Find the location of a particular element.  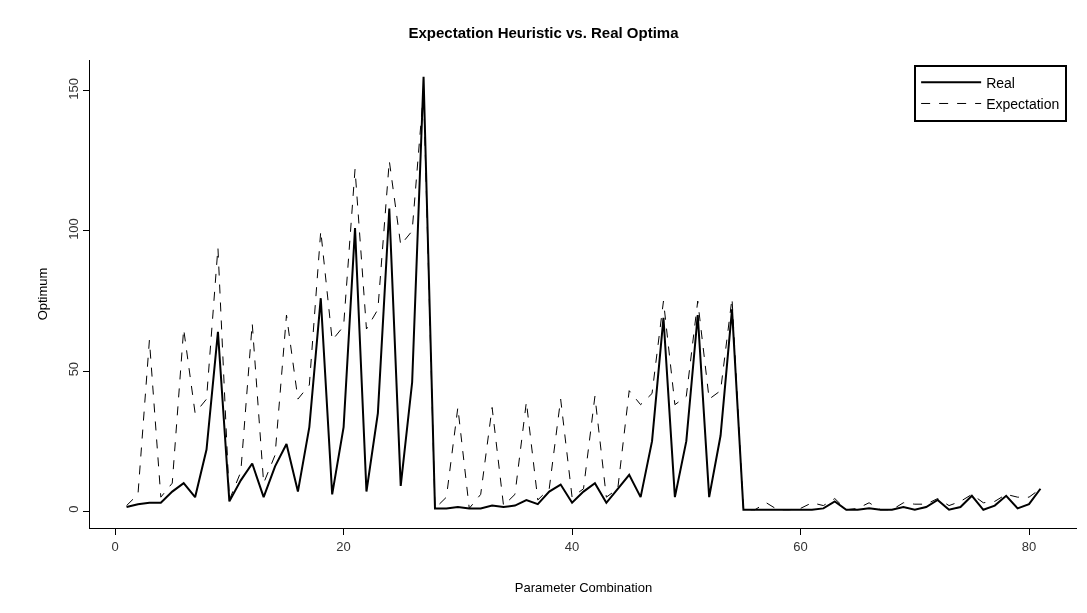

x-axis-title: Parameter Combination is located at coordinates (583, 588).